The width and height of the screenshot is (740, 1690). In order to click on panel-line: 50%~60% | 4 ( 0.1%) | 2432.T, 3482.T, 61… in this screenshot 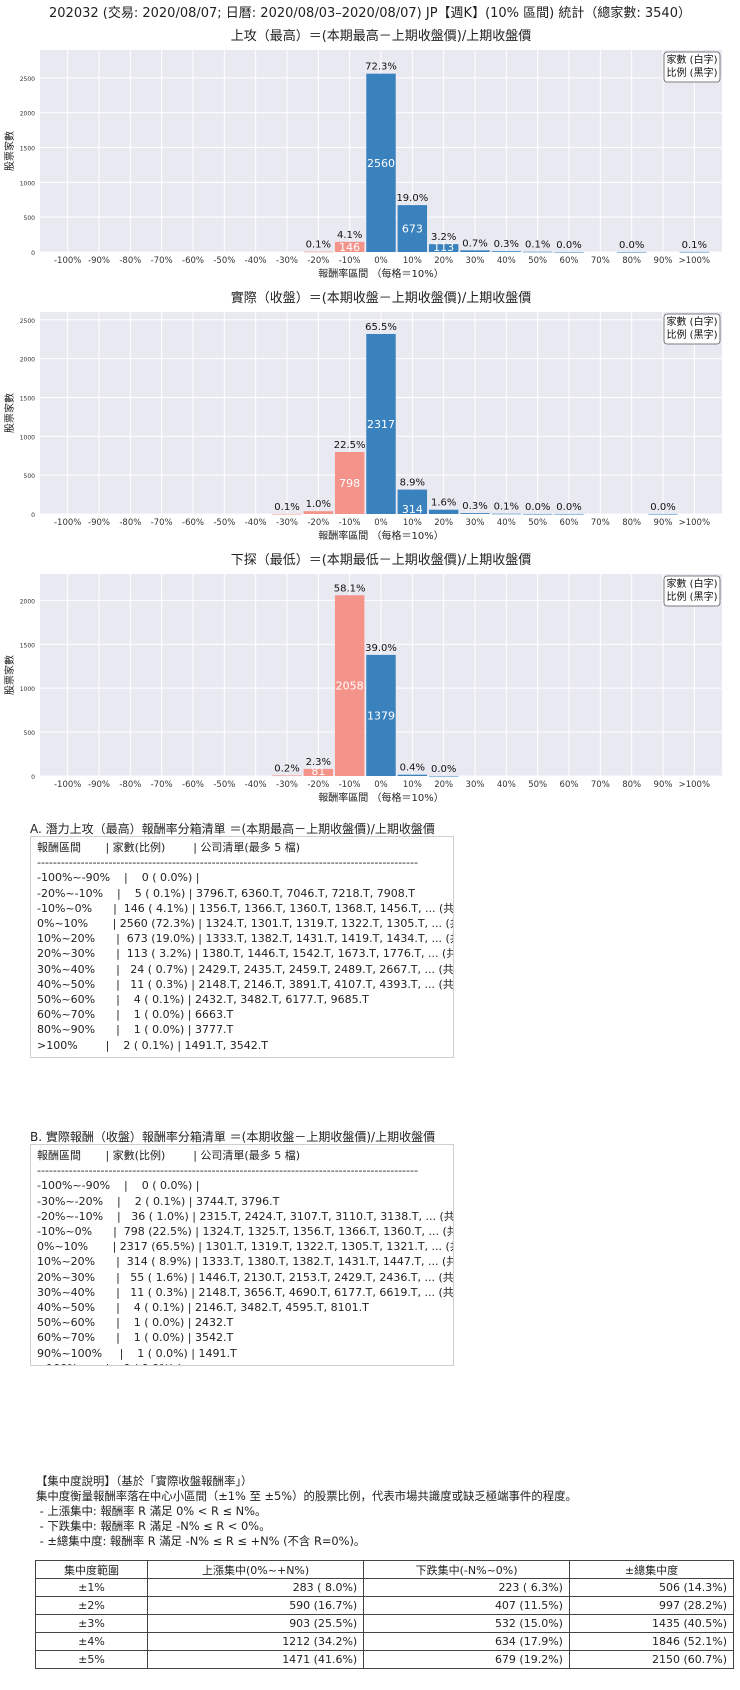, I will do `click(203, 1000)`.